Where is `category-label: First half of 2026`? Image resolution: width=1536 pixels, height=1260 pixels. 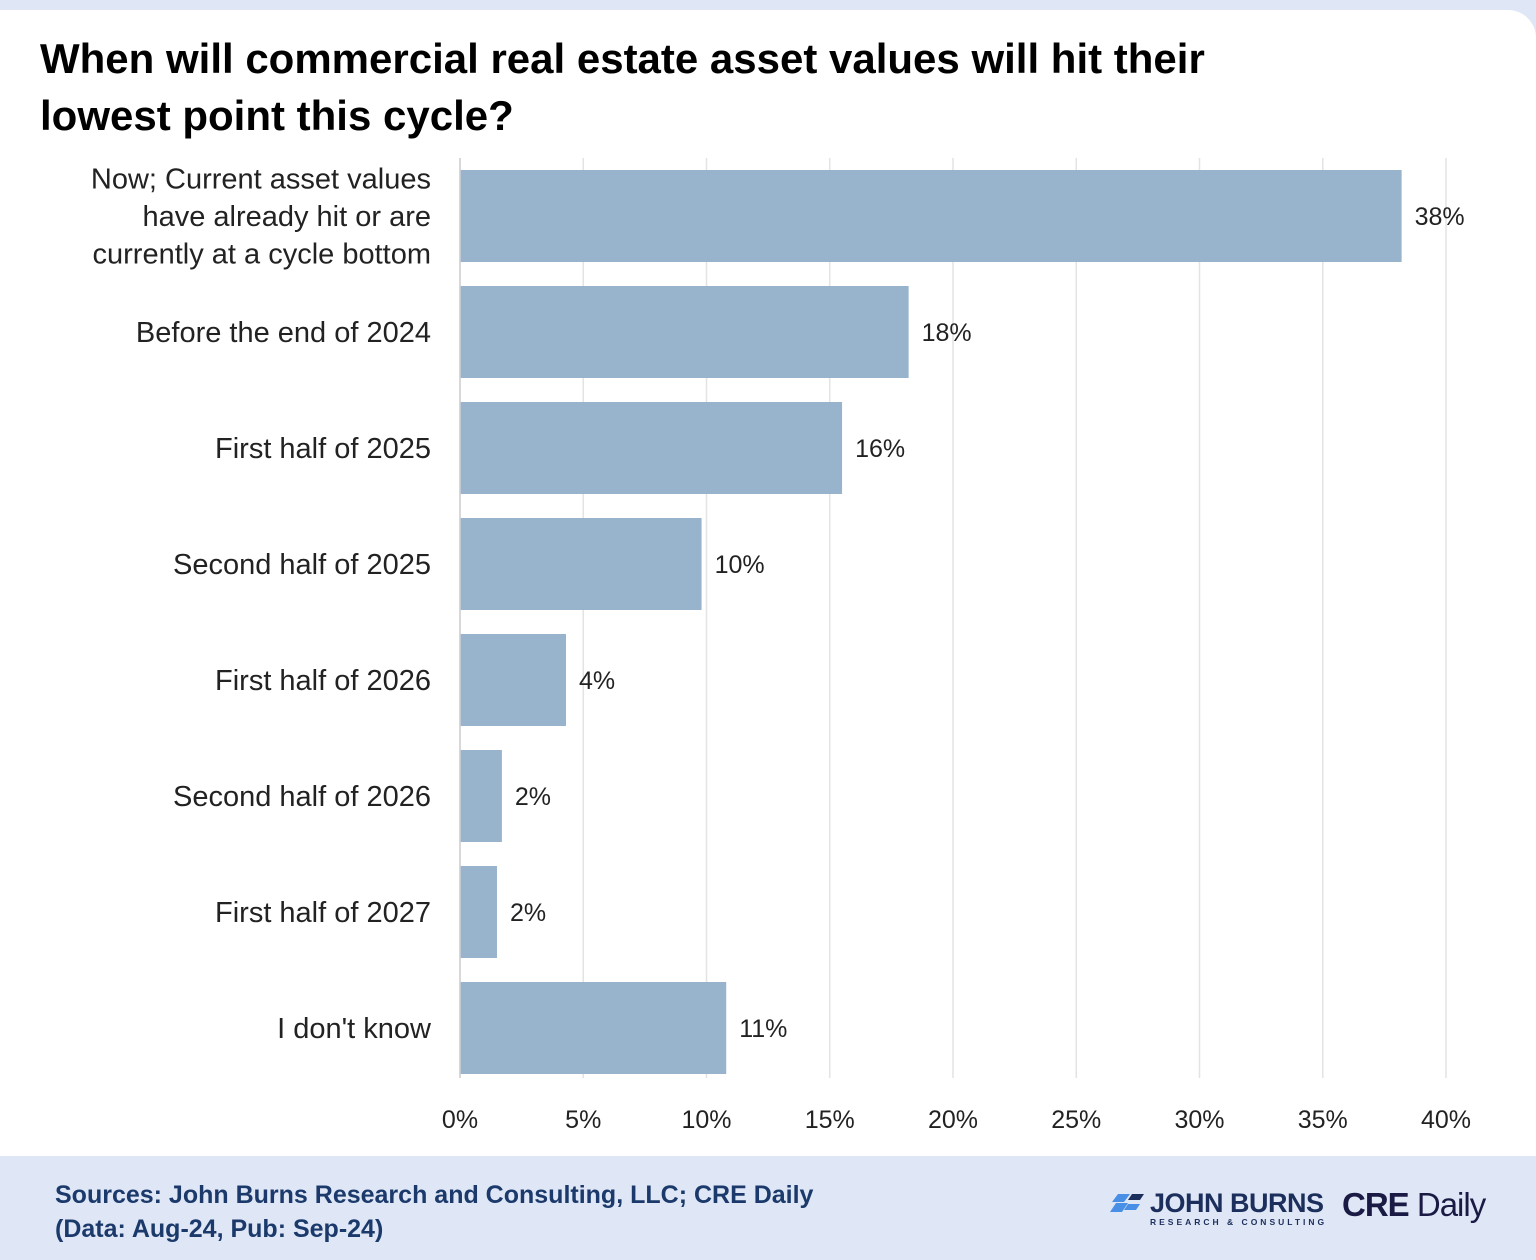 category-label: First half of 2026 is located at coordinates (323, 681).